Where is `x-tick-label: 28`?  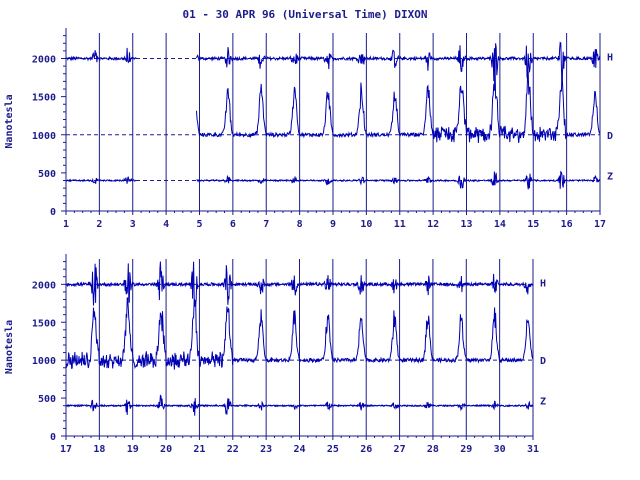 x-tick-label: 28 is located at coordinates (433, 449).